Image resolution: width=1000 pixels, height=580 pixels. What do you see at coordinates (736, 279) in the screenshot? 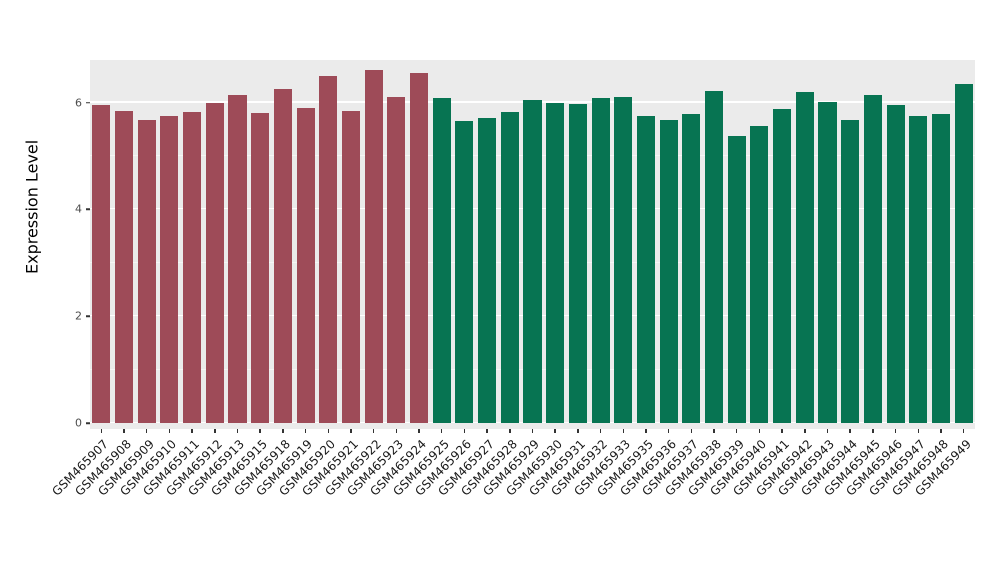
I see `bar-GSM465939` at bounding box center [736, 279].